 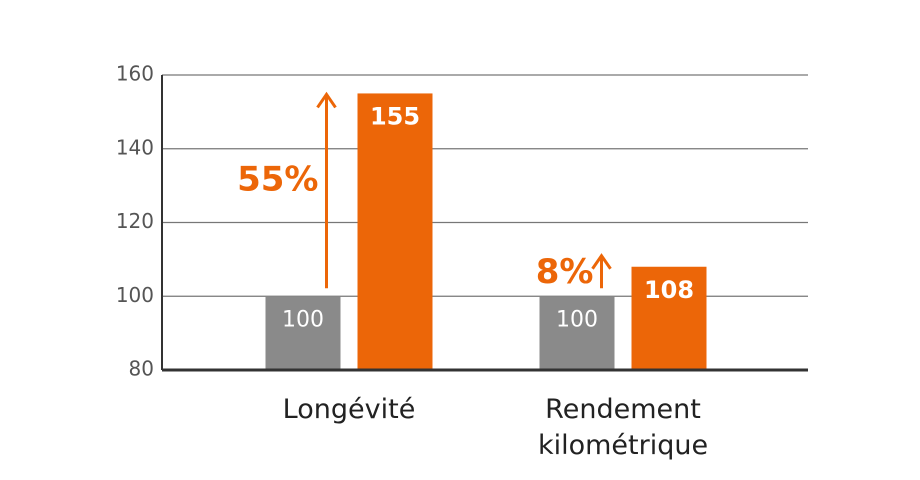 What do you see at coordinates (349, 409) in the screenshot?
I see `x-tick-label: Longévité` at bounding box center [349, 409].